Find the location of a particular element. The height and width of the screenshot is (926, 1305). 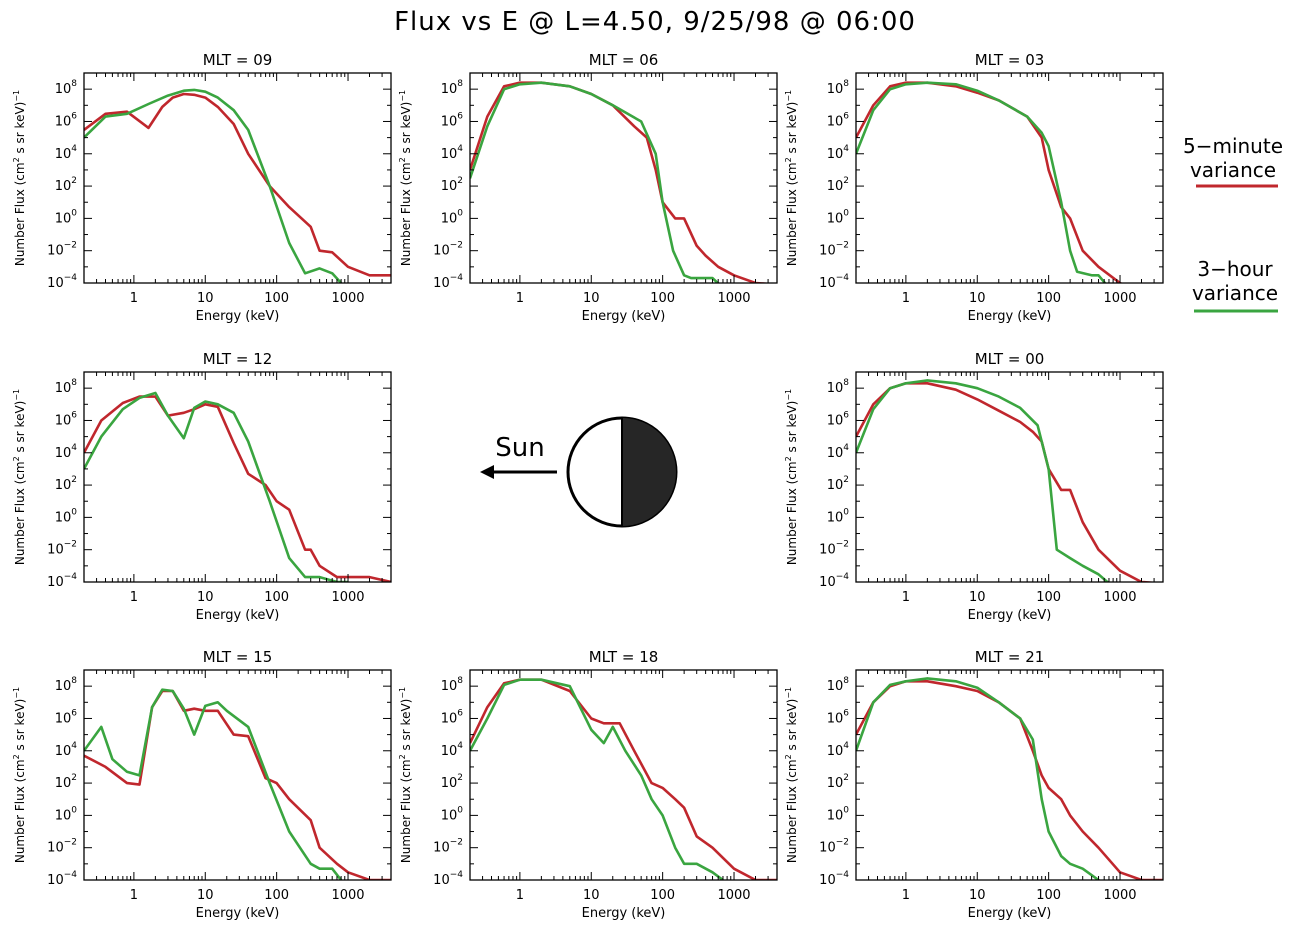

sun-label: Sun is located at coordinates (519, 448).